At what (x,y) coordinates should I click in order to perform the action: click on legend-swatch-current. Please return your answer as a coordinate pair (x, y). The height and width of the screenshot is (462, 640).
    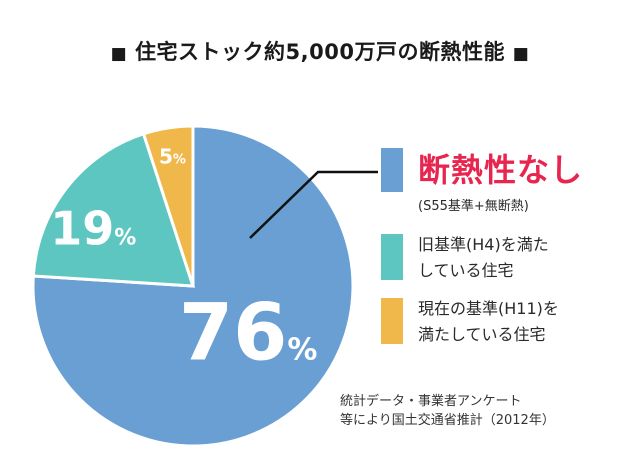
    Looking at the image, I should click on (392, 321).